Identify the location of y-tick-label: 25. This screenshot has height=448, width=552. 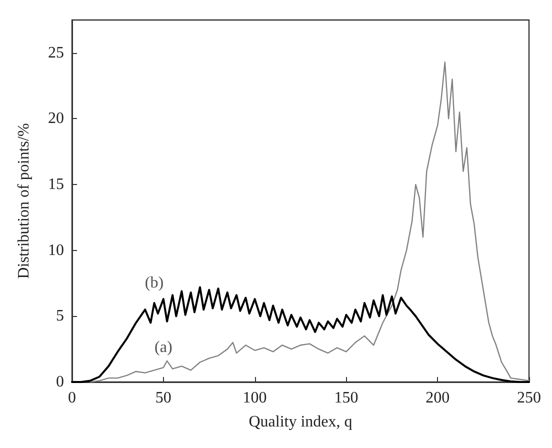
(56, 53).